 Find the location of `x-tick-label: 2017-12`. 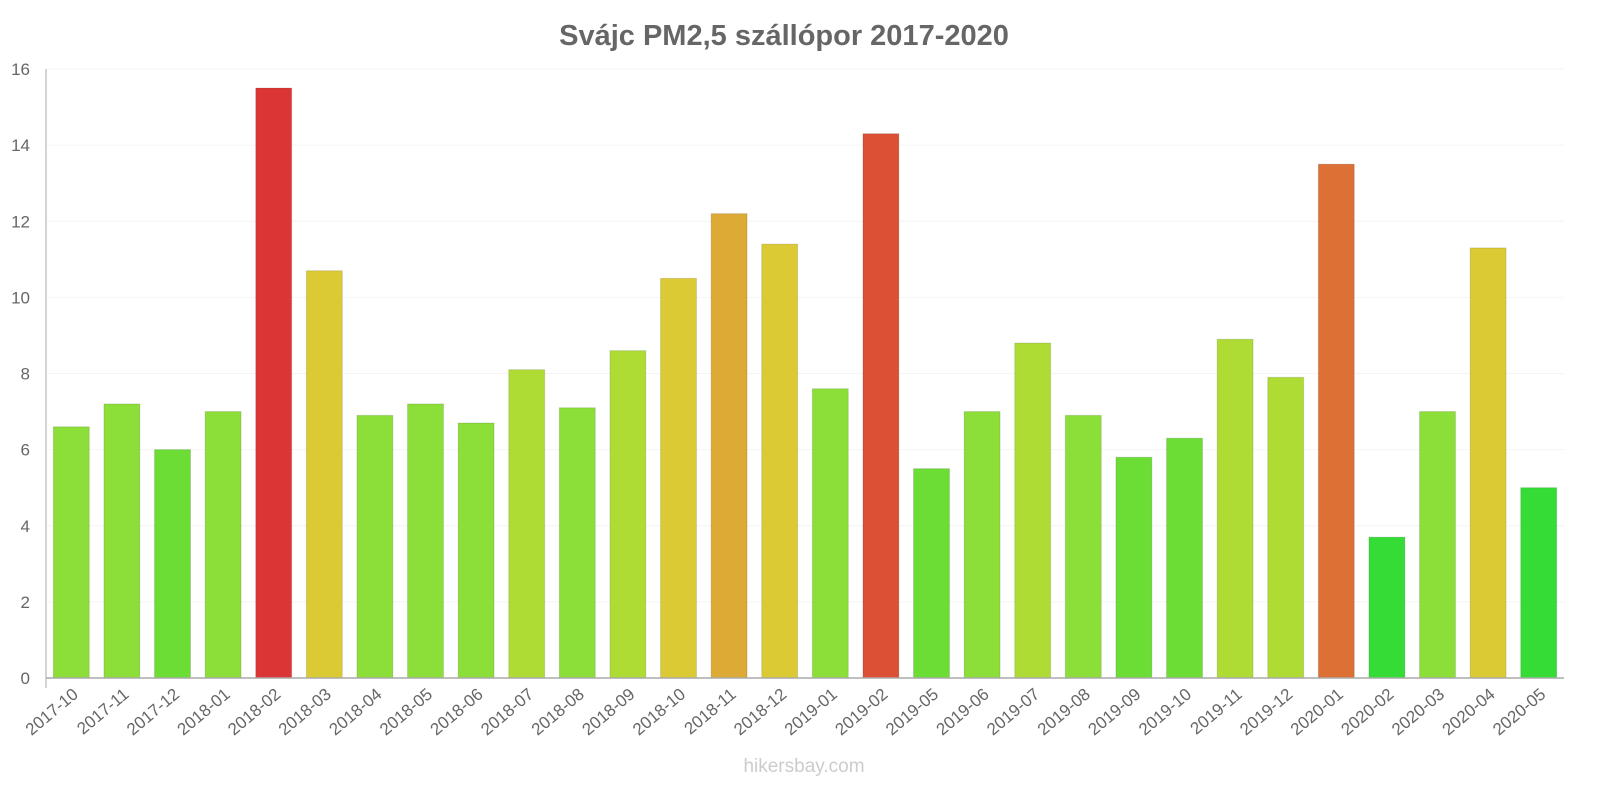

x-tick-label: 2017-12 is located at coordinates (153, 712).